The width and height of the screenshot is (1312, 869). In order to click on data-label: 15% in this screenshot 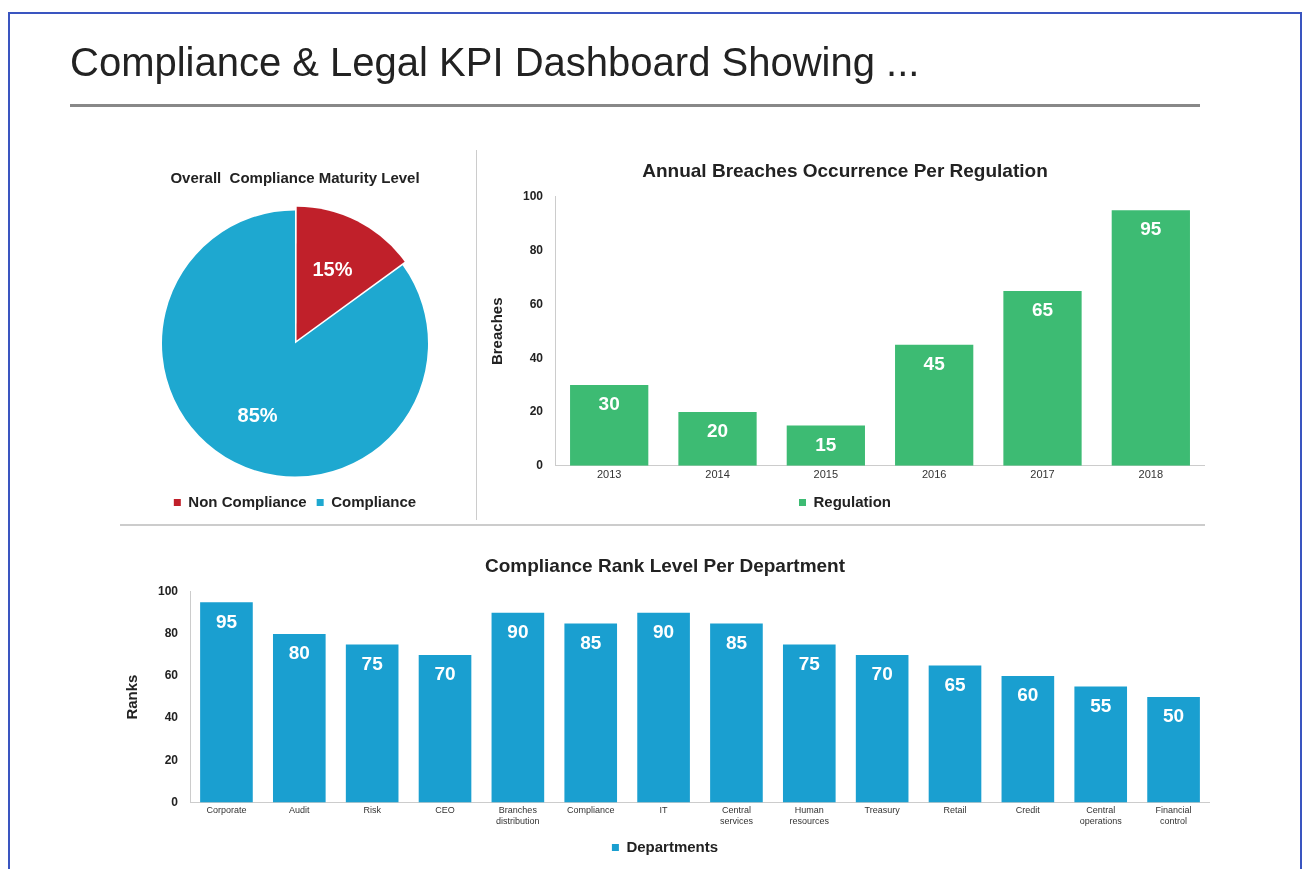, I will do `click(332, 268)`.